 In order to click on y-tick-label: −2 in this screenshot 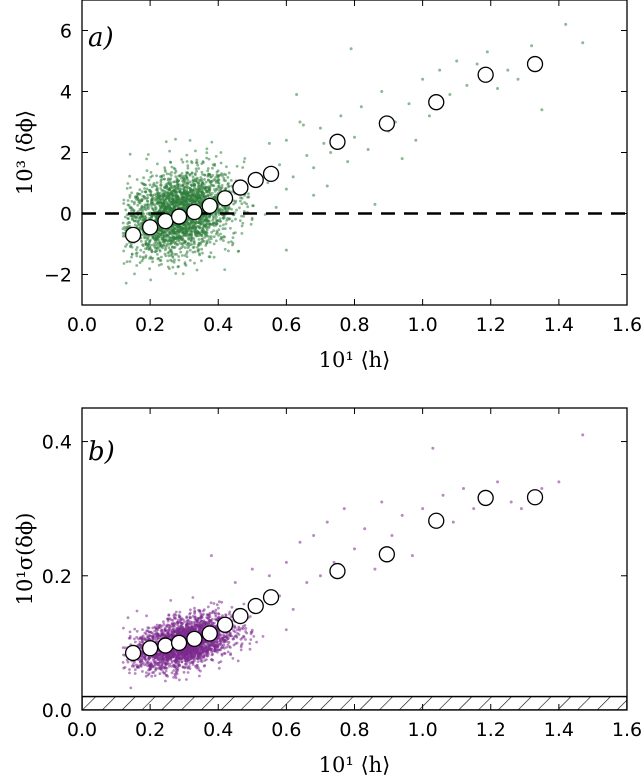, I will do `click(58, 276)`.